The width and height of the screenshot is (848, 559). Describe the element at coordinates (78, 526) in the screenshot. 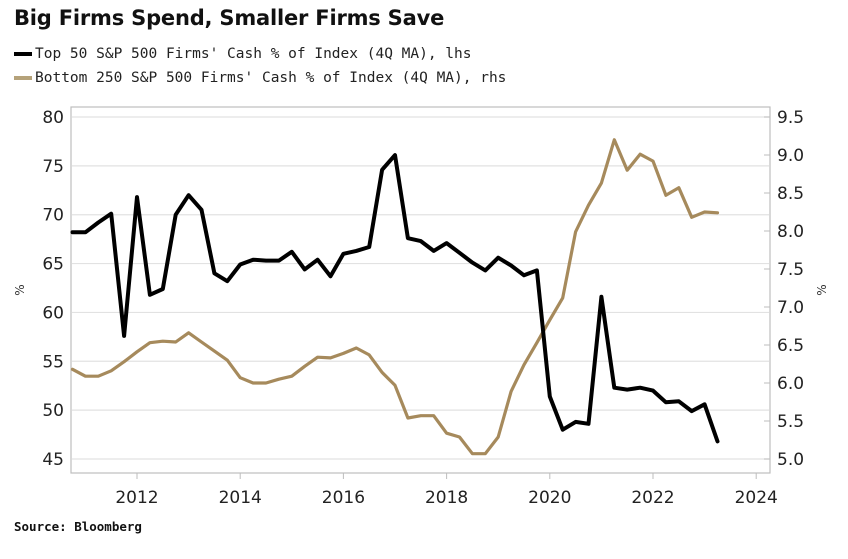

I see `source-note: Source: Bloomberg` at that location.